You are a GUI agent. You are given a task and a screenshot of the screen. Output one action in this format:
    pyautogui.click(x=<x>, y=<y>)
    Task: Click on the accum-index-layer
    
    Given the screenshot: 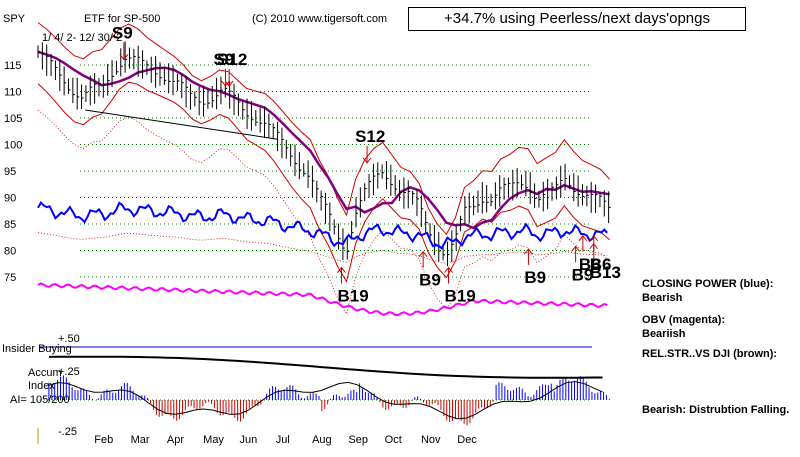 What is the action you would take?
    pyautogui.click(x=323, y=399)
    